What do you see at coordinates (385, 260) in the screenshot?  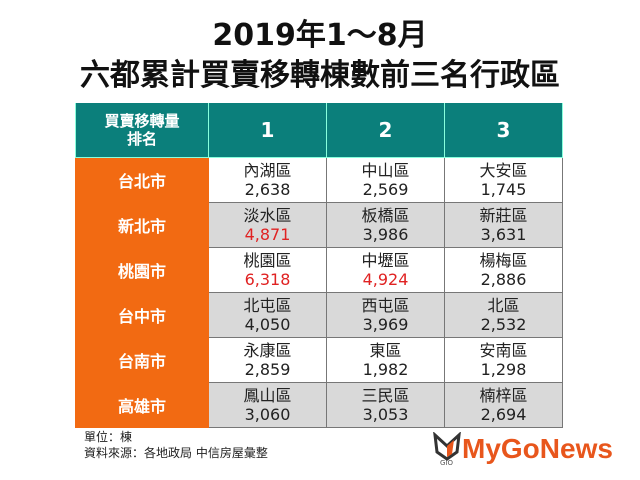 I see `district-name: 中壢區` at bounding box center [385, 260].